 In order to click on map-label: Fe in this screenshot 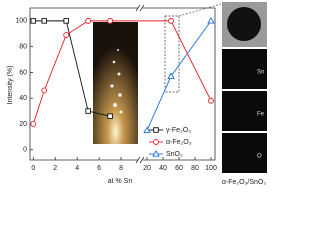, I will do `click(261, 115)`.